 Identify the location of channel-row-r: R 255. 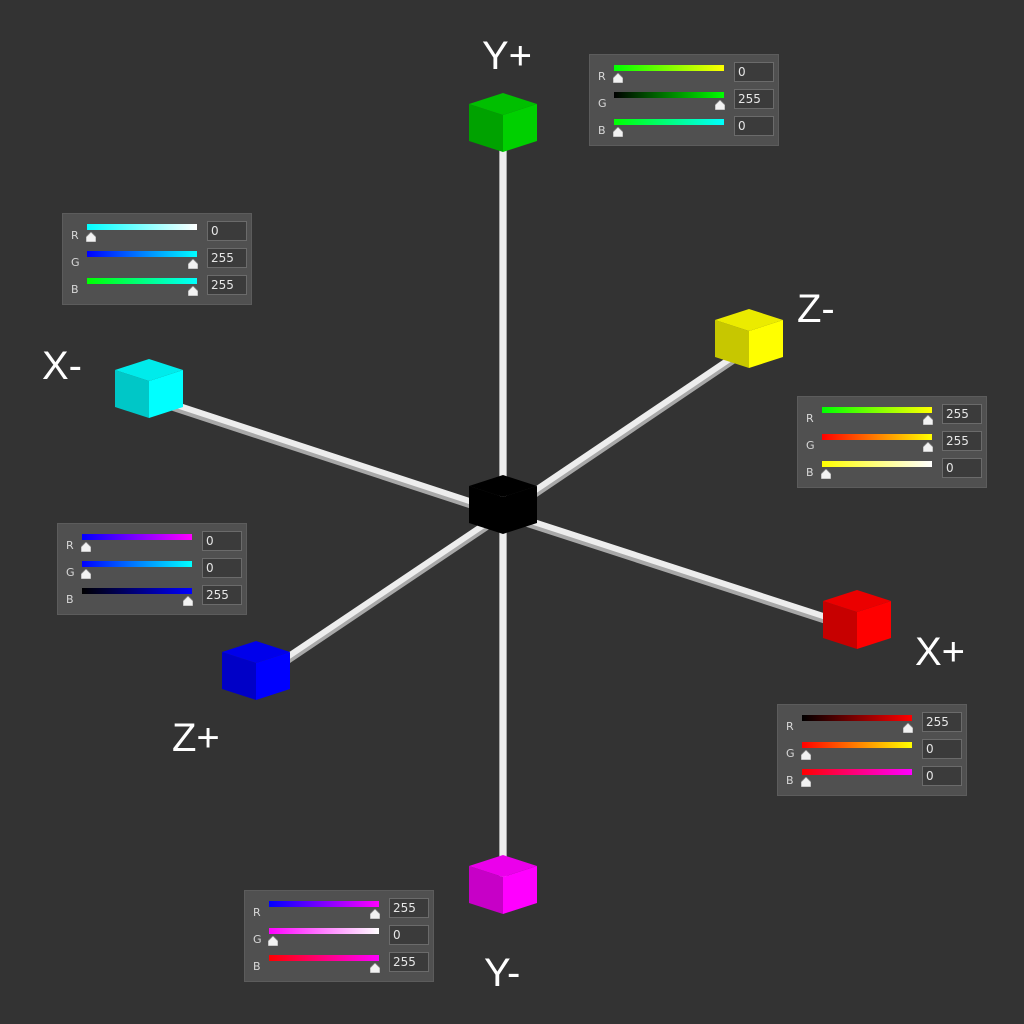
(339, 909).